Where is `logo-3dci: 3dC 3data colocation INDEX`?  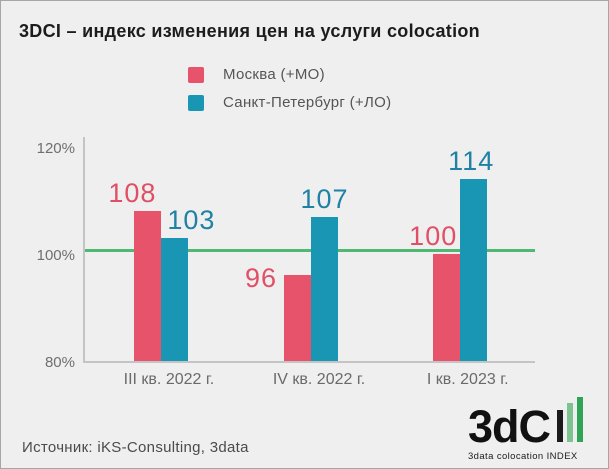
logo-3dci: 3dC 3data colocation INDEX is located at coordinates (531, 429).